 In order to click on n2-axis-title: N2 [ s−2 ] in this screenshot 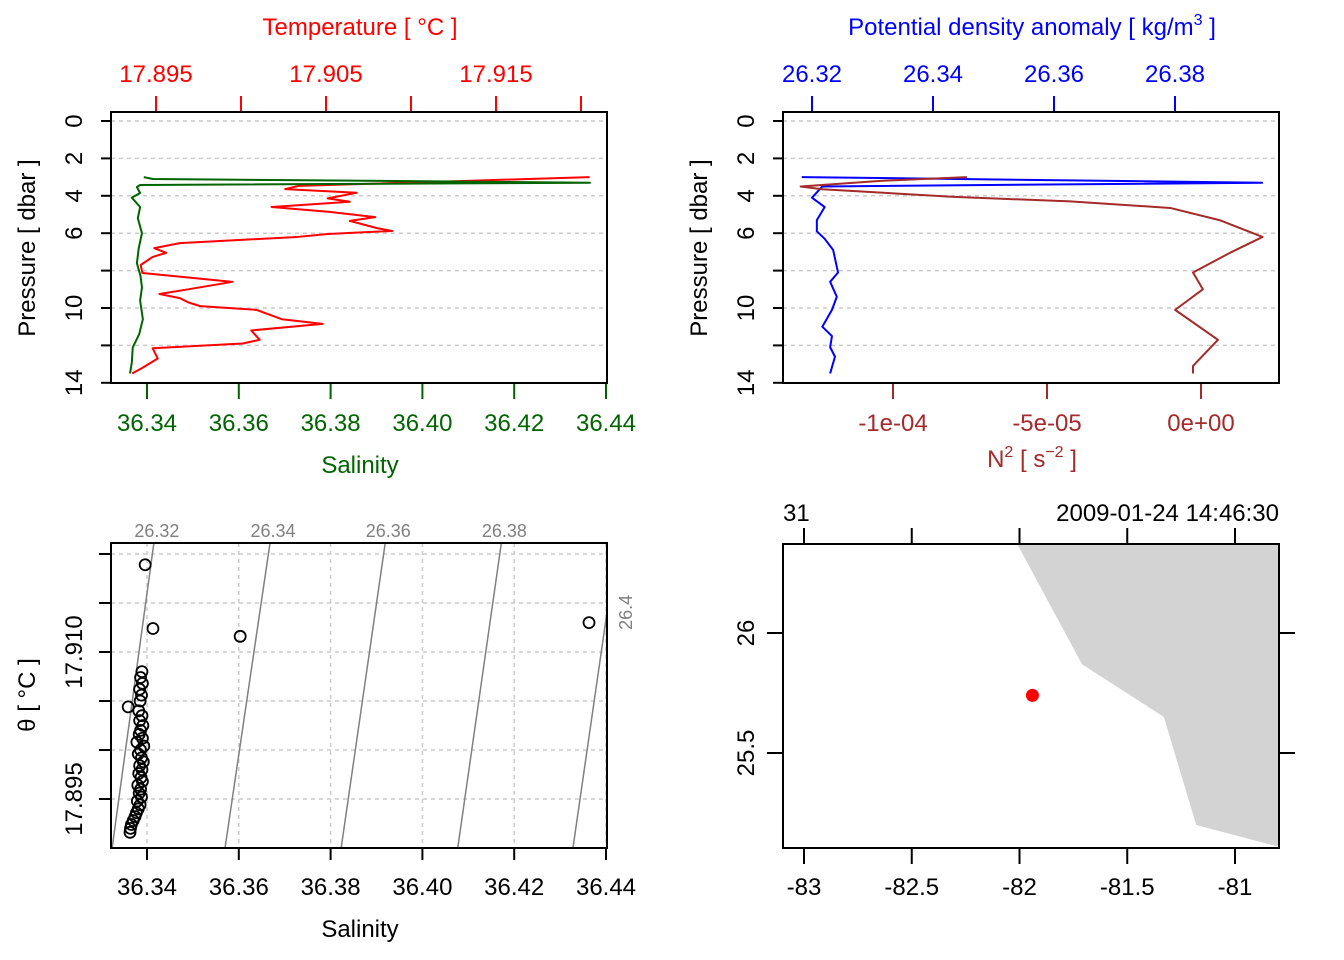, I will do `click(1032, 458)`.